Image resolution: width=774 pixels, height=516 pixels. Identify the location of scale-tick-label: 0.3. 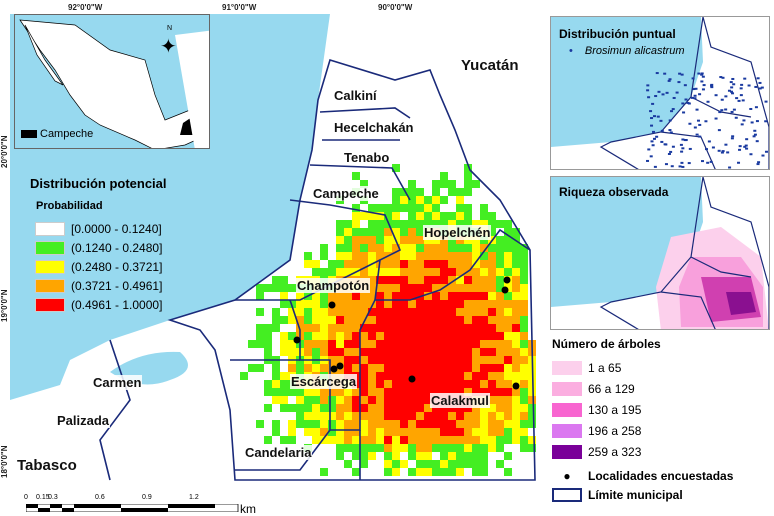
(53, 497).